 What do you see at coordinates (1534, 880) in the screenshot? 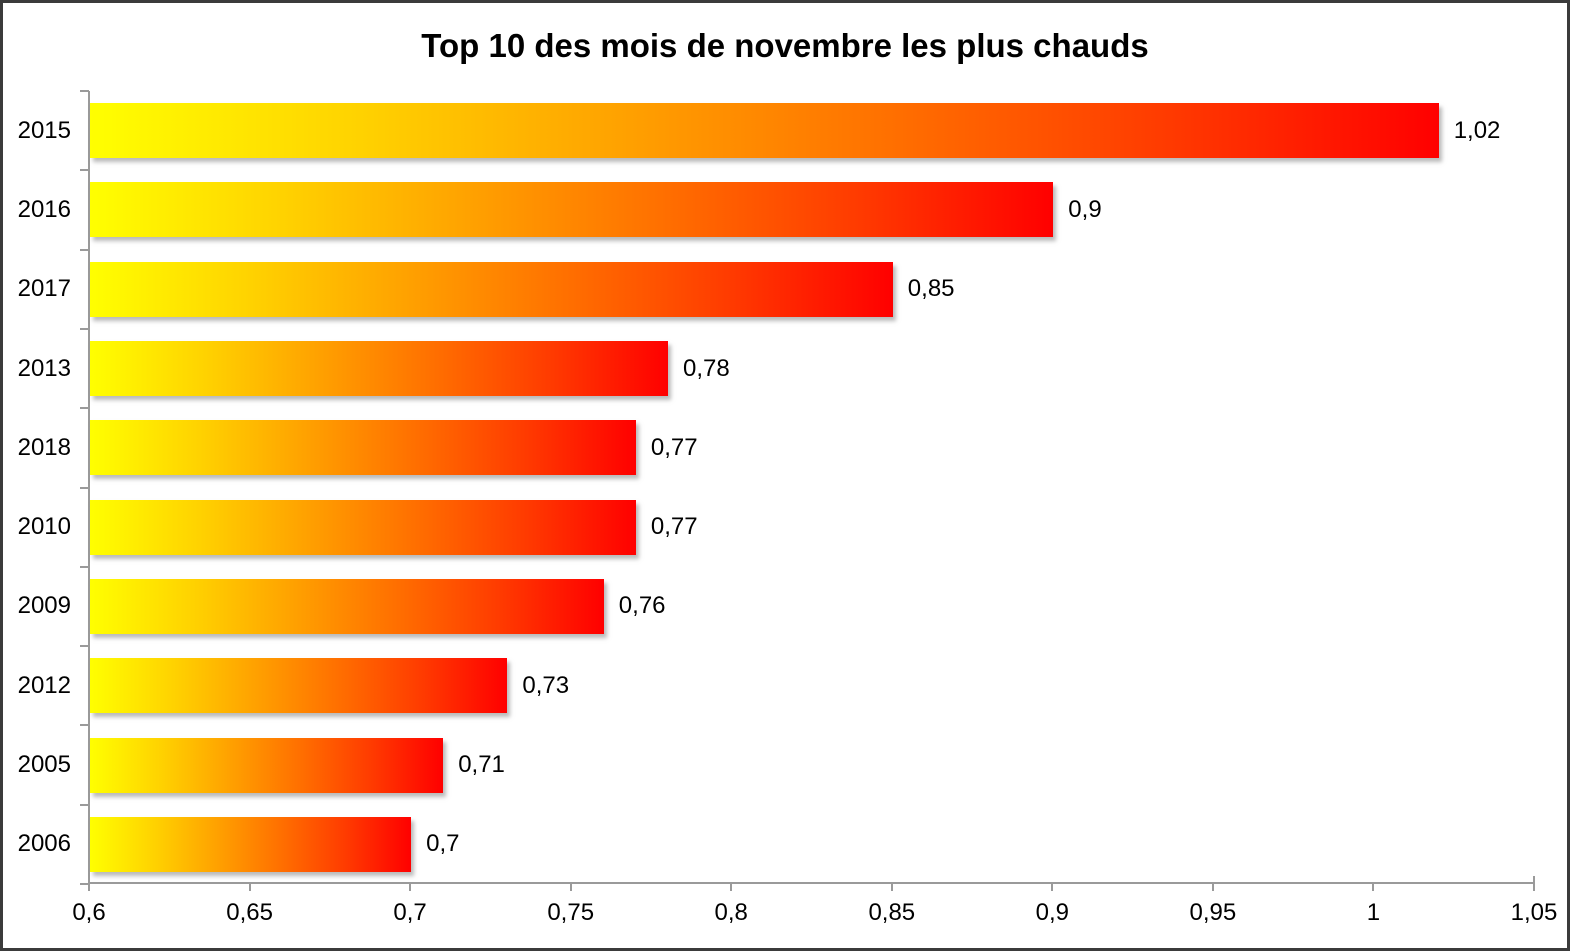
I see `x-axis-end-cap` at bounding box center [1534, 880].